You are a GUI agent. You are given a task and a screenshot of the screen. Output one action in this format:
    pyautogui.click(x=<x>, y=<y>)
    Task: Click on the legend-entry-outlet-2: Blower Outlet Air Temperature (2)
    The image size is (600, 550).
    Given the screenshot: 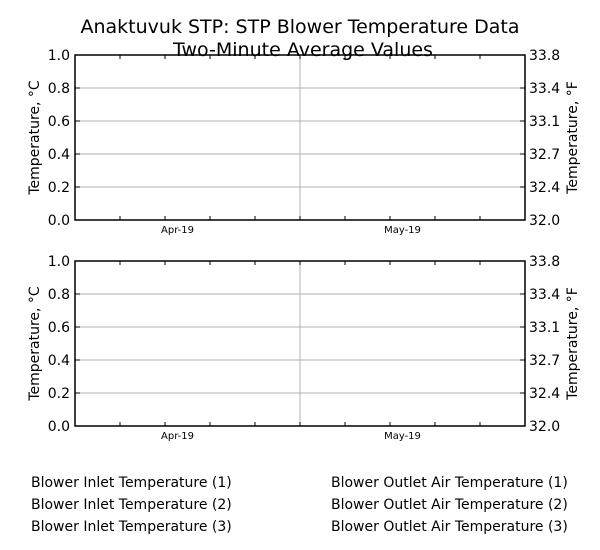 What is the action you would take?
    pyautogui.click(x=449, y=505)
    